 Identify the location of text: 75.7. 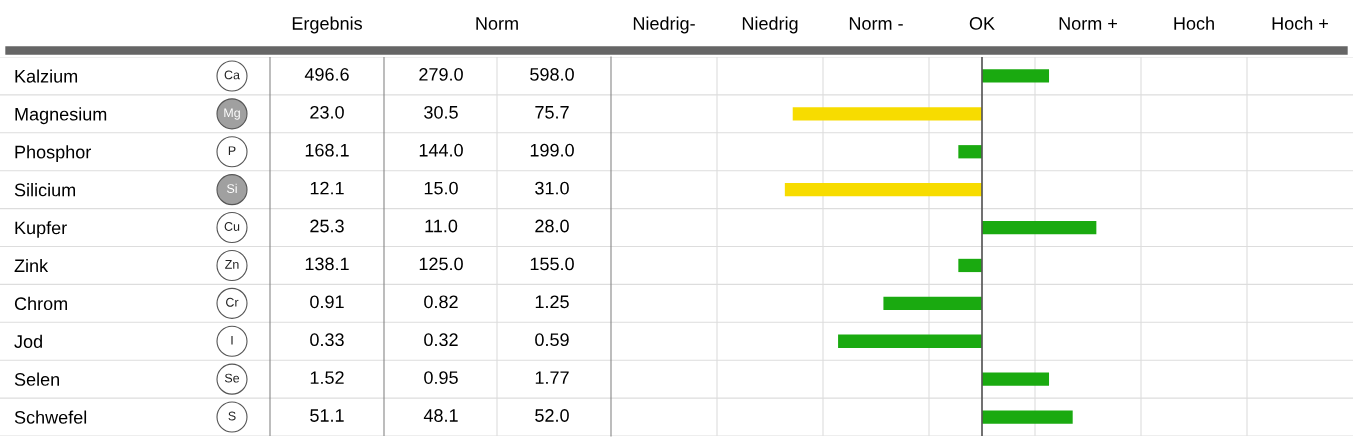
(552, 112).